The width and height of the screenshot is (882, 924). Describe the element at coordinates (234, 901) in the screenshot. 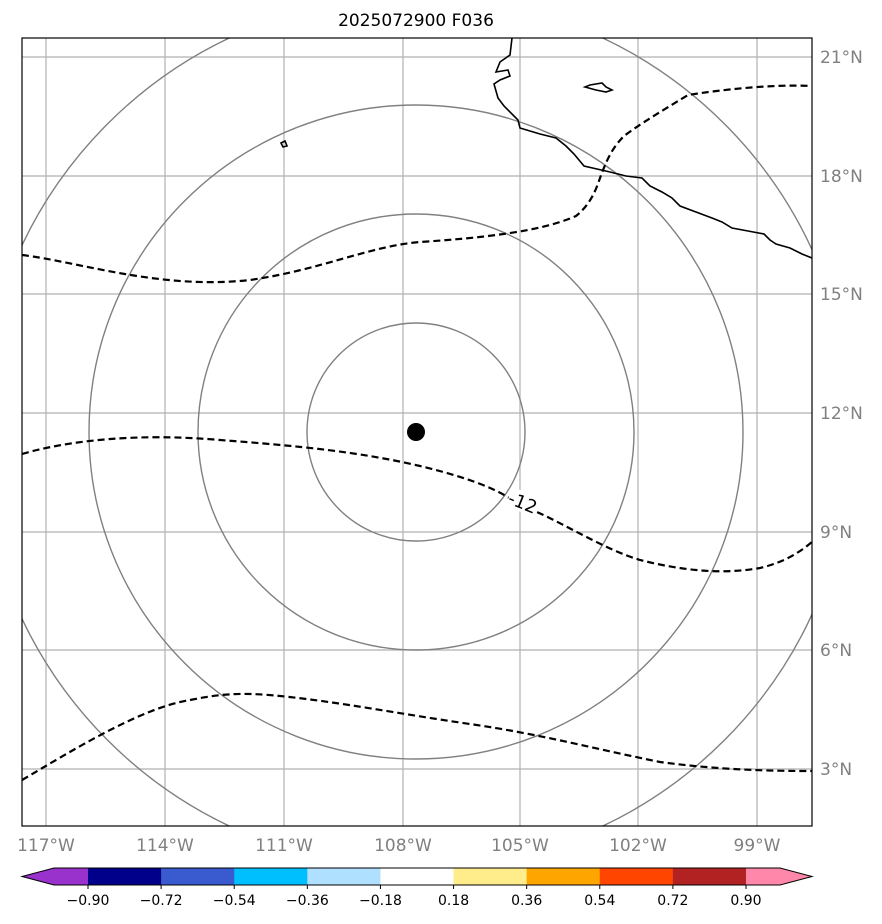

I see `colorbar-tick-label: −0.54` at that location.